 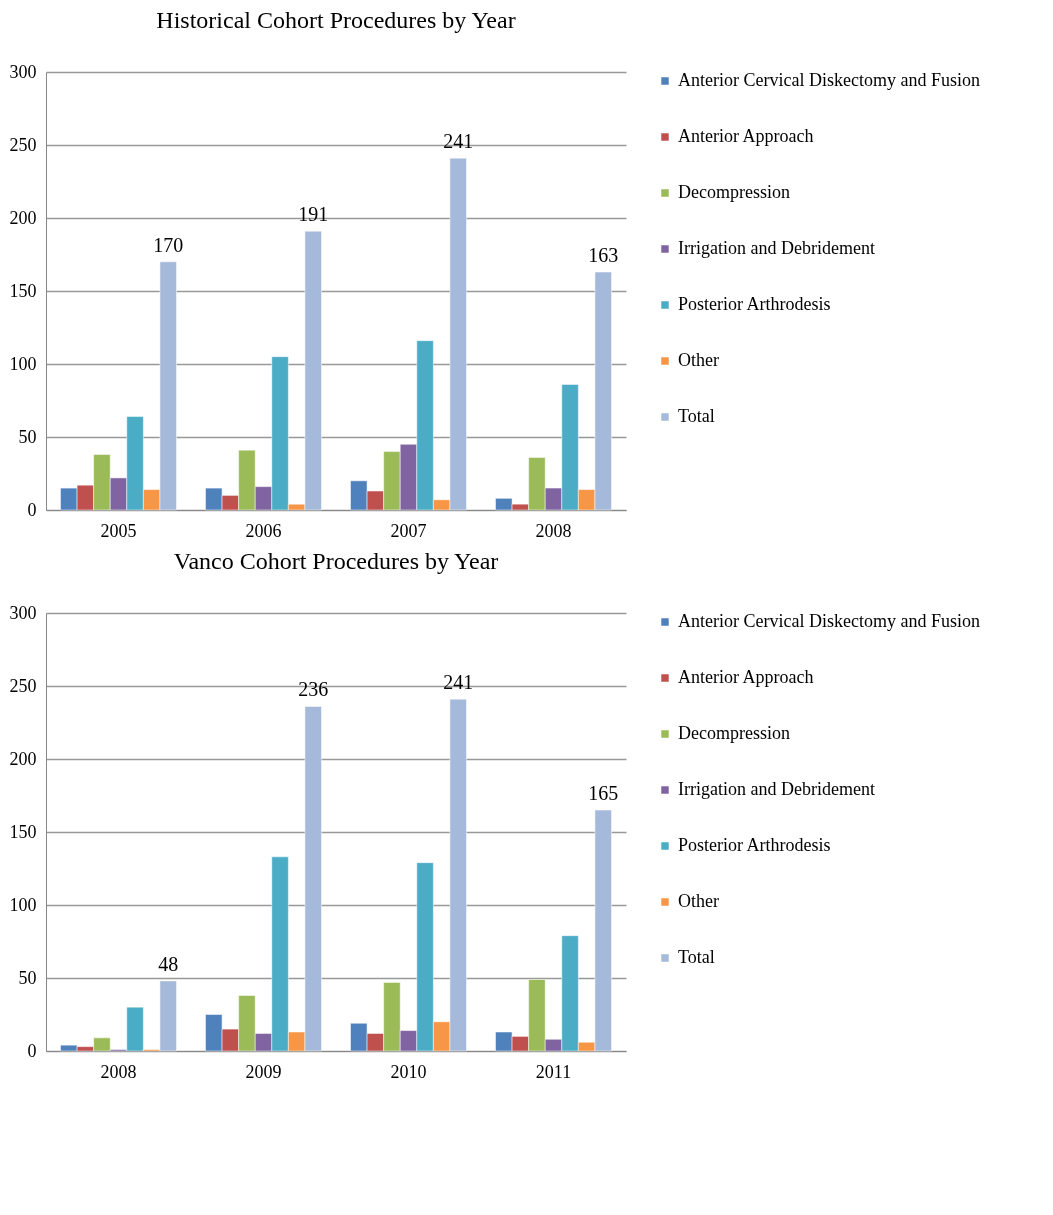 What do you see at coordinates (553, 1071) in the screenshot?
I see `x-tick-label: 2011` at bounding box center [553, 1071].